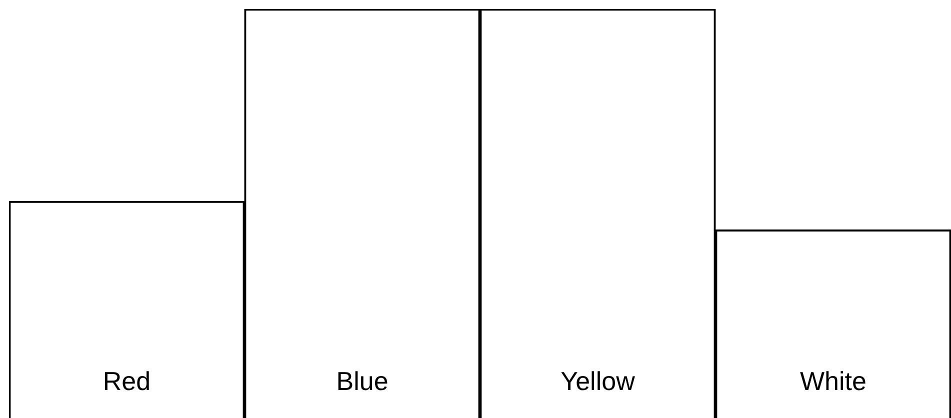 The width and height of the screenshot is (951, 418). Describe the element at coordinates (598, 381) in the screenshot. I see `x-tick-label: Yellow` at that location.